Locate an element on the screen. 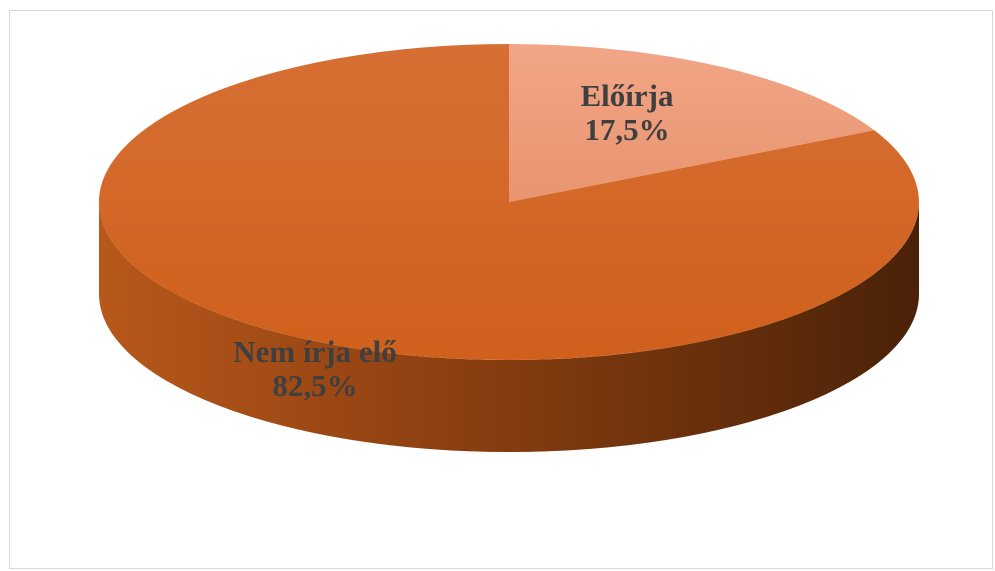 Image resolution: width=995 pixels, height=571 pixels. slice-label-value: 82,5% is located at coordinates (314, 385).